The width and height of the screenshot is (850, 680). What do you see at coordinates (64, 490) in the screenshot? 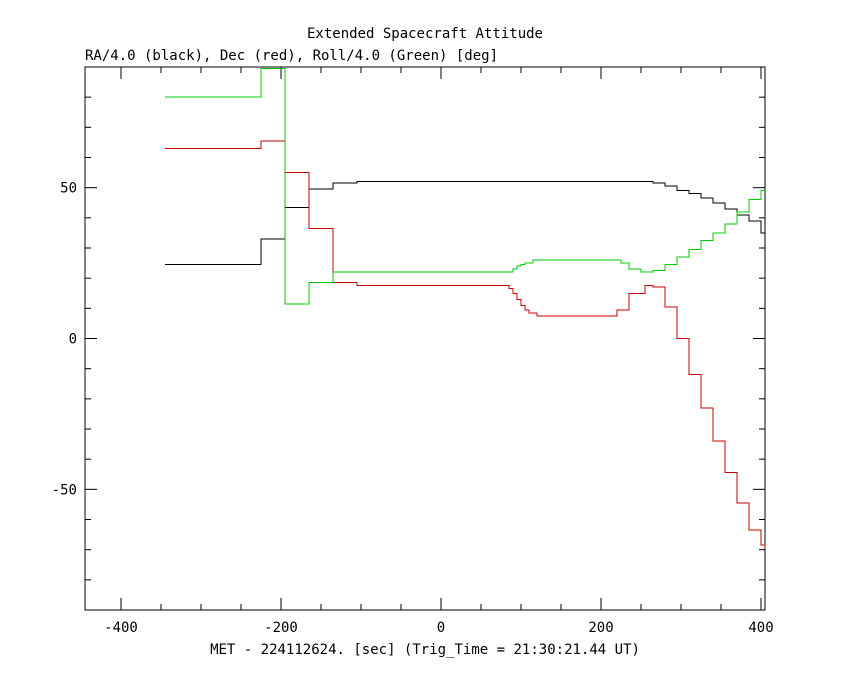
I see `y-tick-label: -50` at bounding box center [64, 490].